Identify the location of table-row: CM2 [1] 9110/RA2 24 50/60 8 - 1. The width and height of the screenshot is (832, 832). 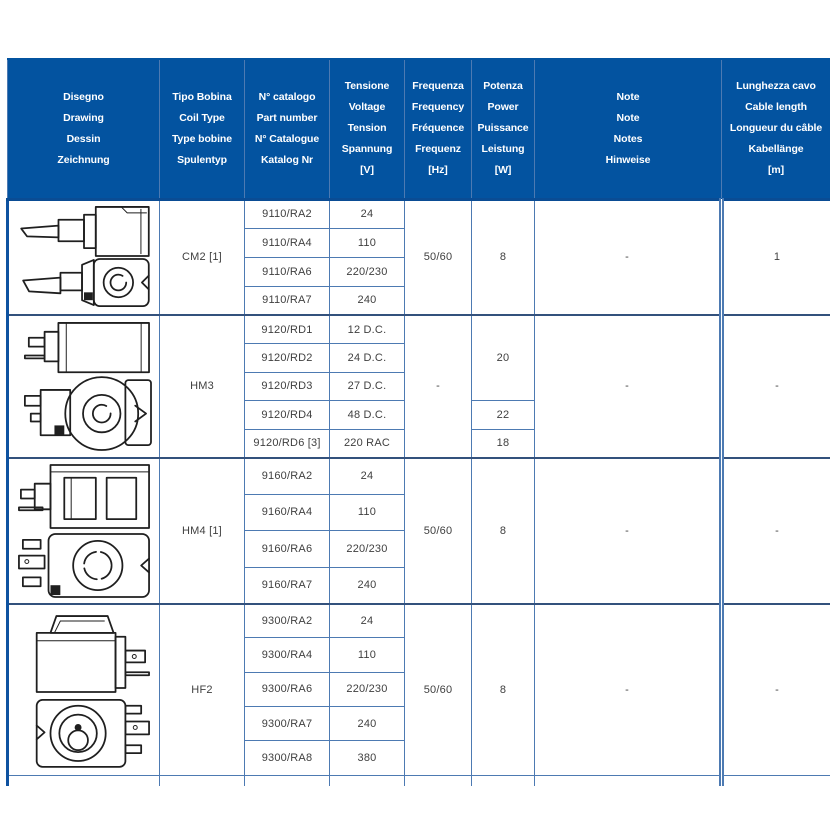
(418, 257).